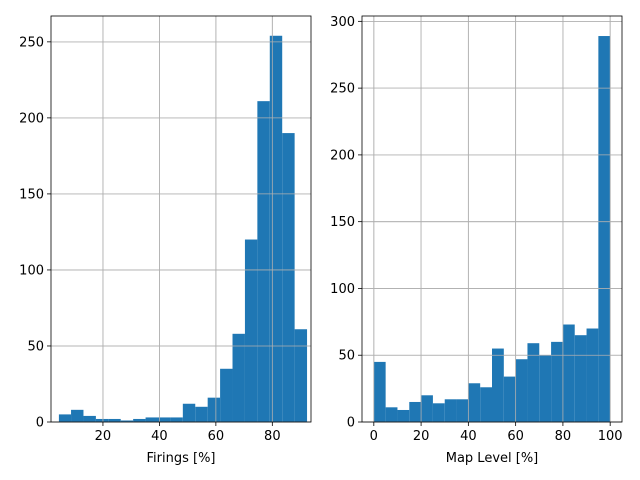 The height and width of the screenshot is (480, 640). What do you see at coordinates (181, 458) in the screenshot?
I see `x-axis-label: Firings [%]` at bounding box center [181, 458].